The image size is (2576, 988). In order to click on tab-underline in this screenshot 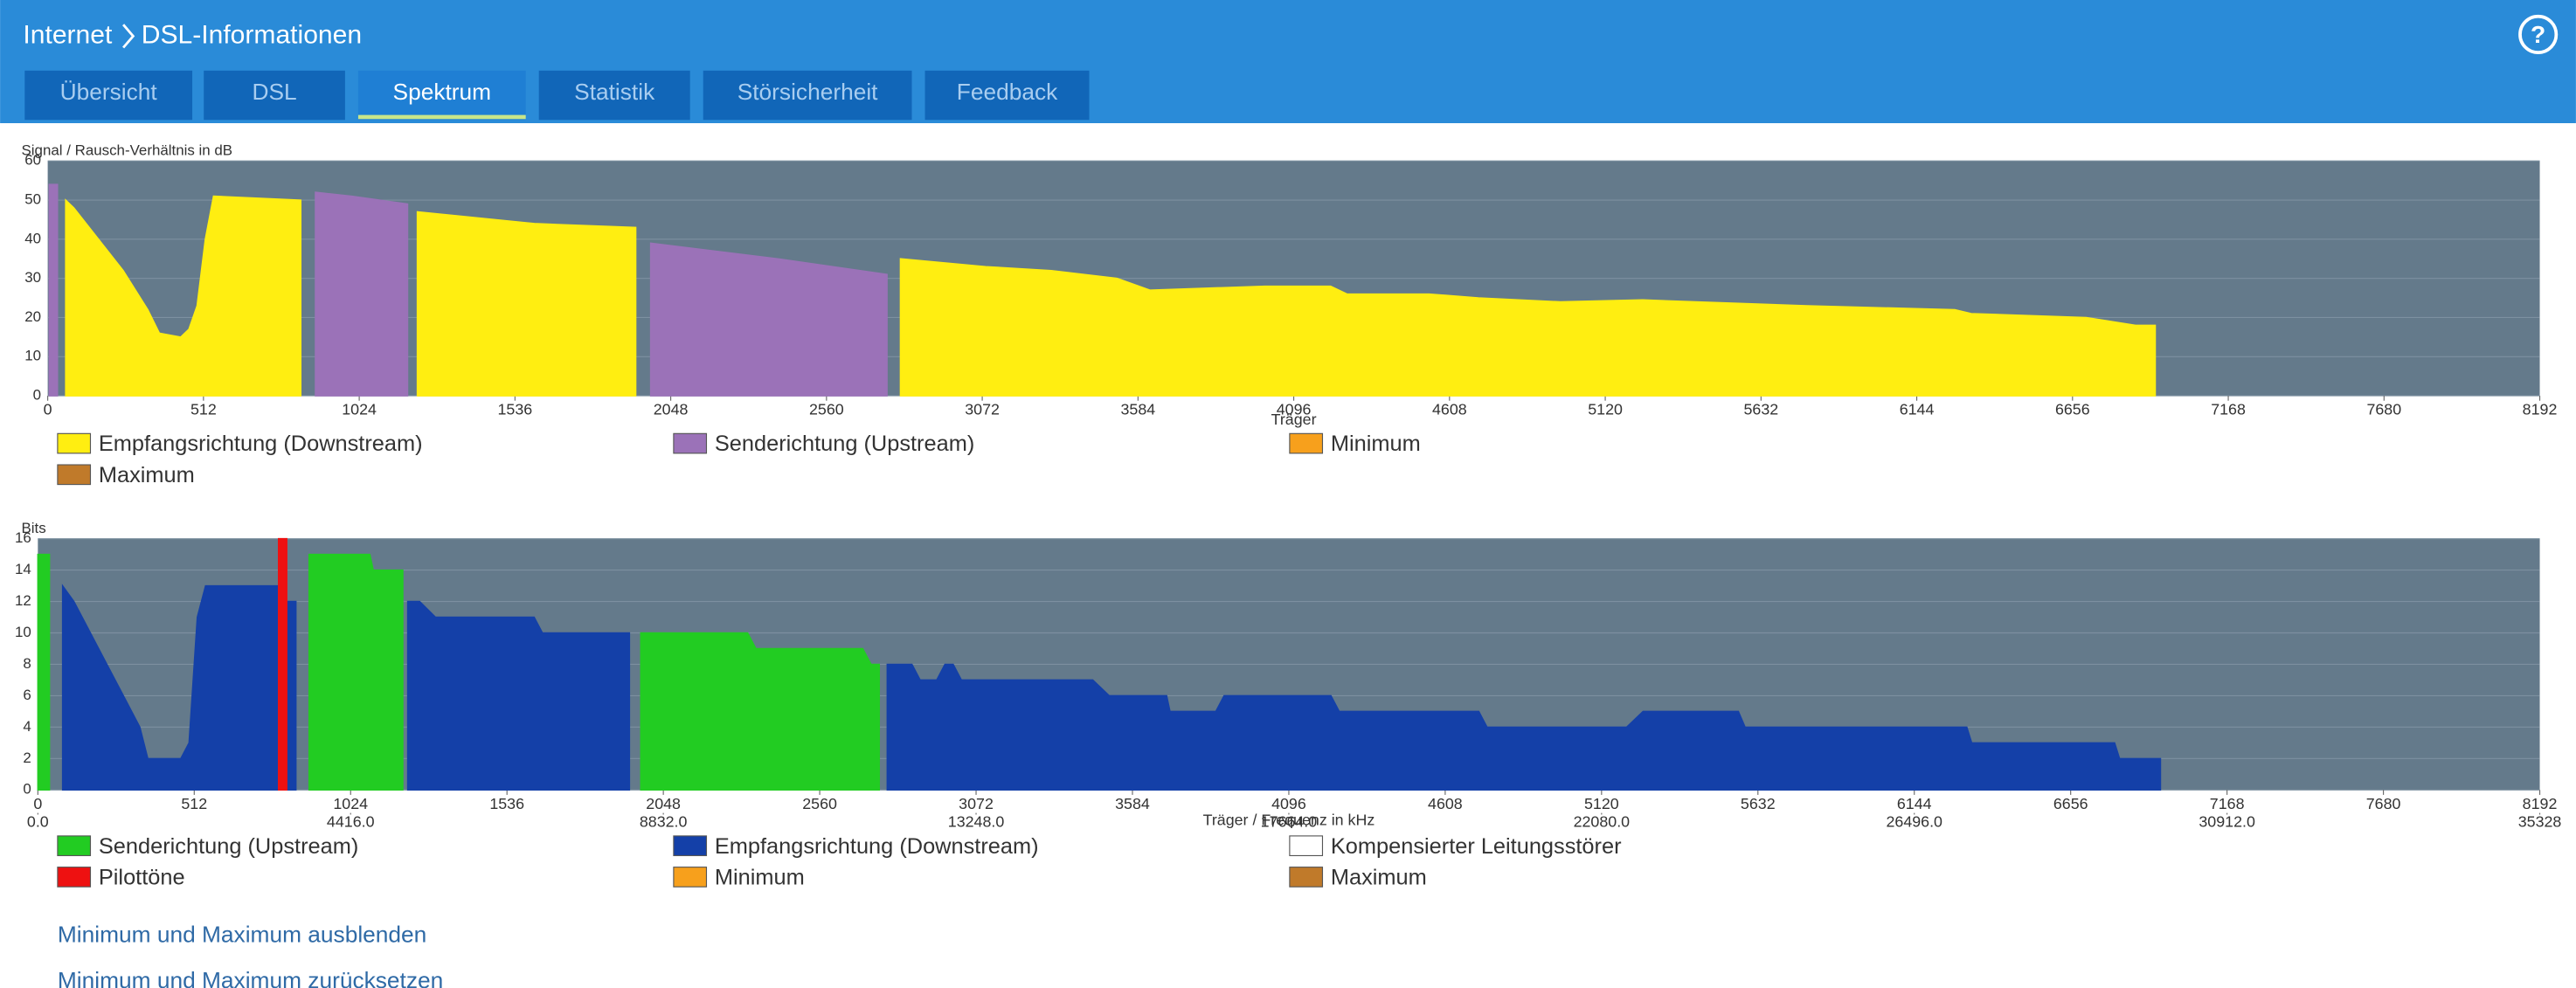, I will do `click(441, 117)`.